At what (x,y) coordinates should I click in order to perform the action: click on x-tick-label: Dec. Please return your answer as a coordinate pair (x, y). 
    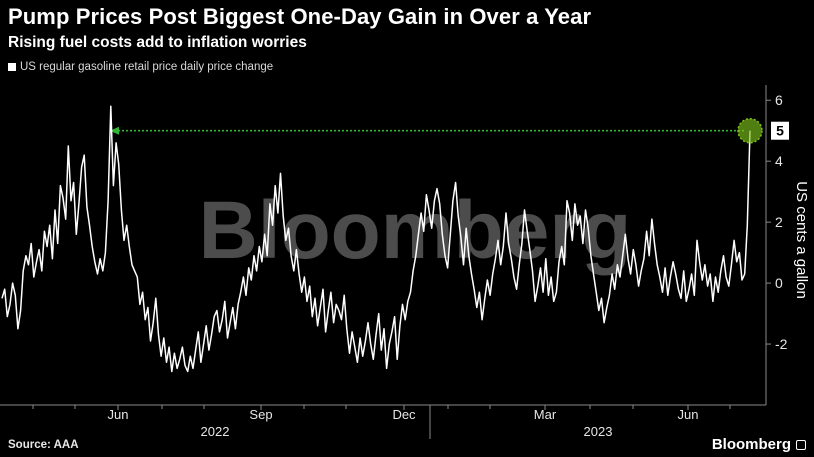
    Looking at the image, I should click on (404, 414).